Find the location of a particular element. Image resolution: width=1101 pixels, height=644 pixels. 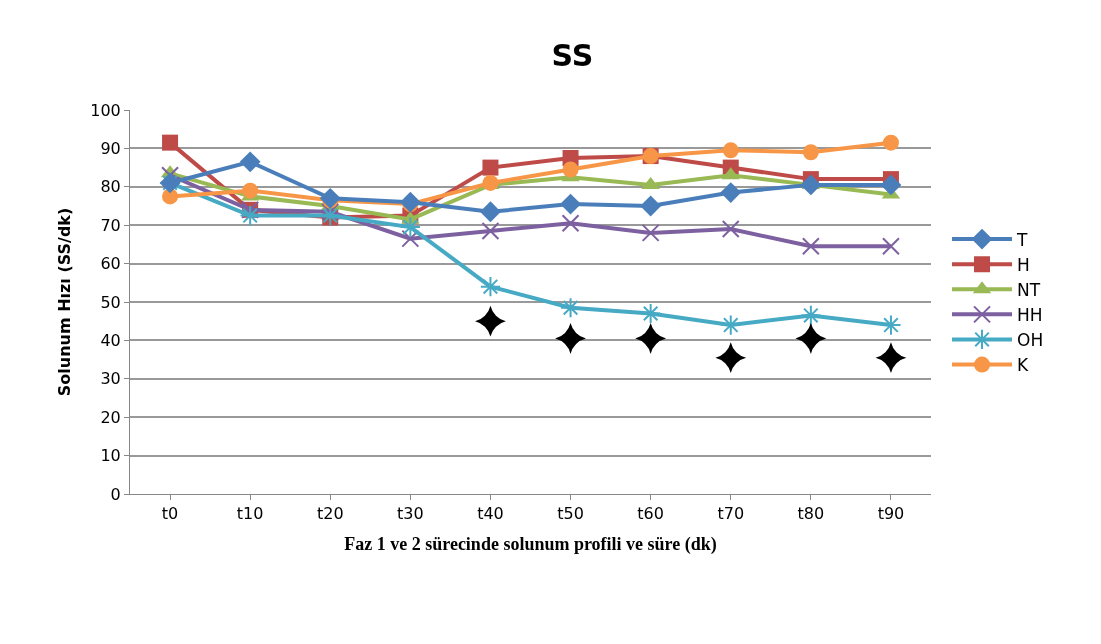

y-tick-label: 80 is located at coordinates (110, 187).